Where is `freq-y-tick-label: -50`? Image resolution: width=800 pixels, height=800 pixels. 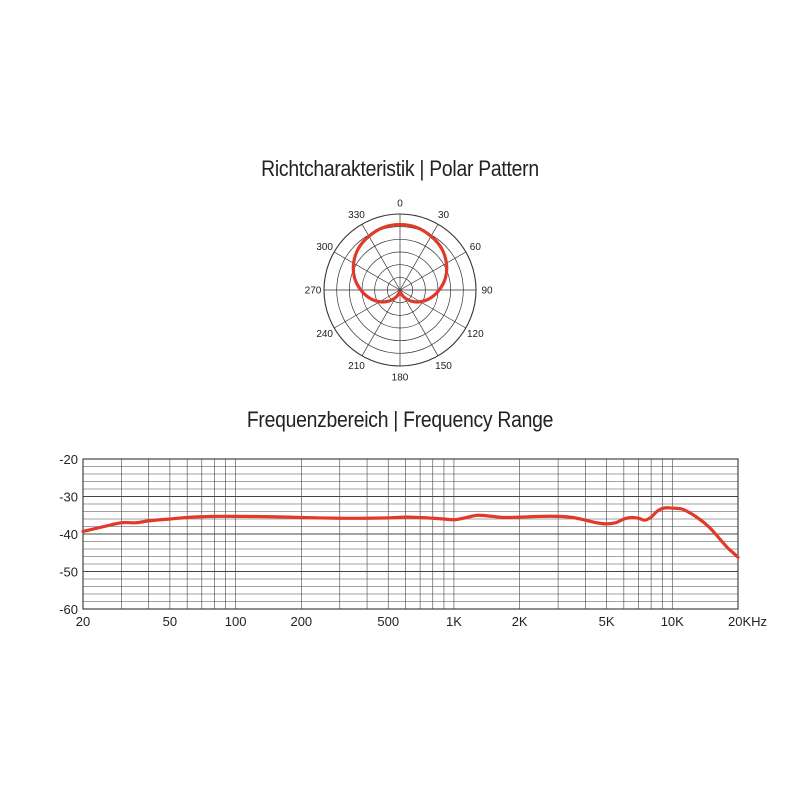
freq-y-tick-label: -50 is located at coordinates (68, 572).